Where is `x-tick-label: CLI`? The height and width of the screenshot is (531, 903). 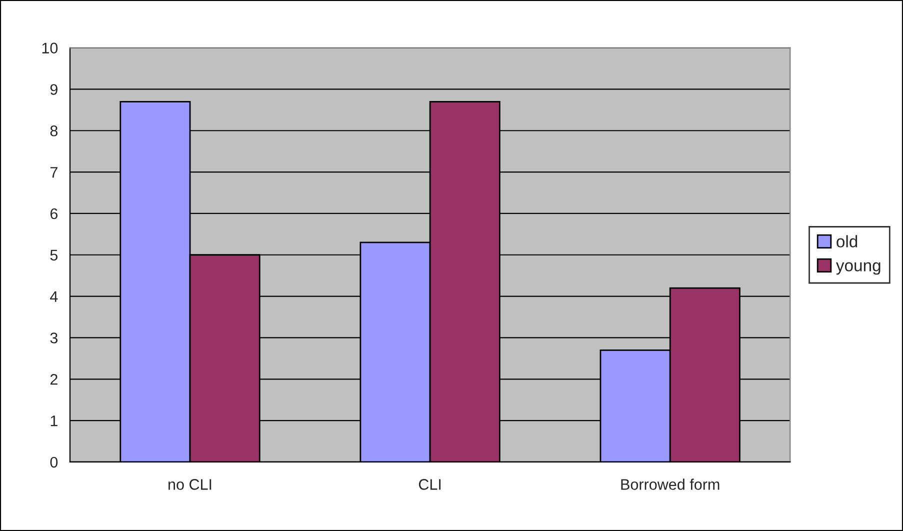
x-tick-label: CLI is located at coordinates (429, 484).